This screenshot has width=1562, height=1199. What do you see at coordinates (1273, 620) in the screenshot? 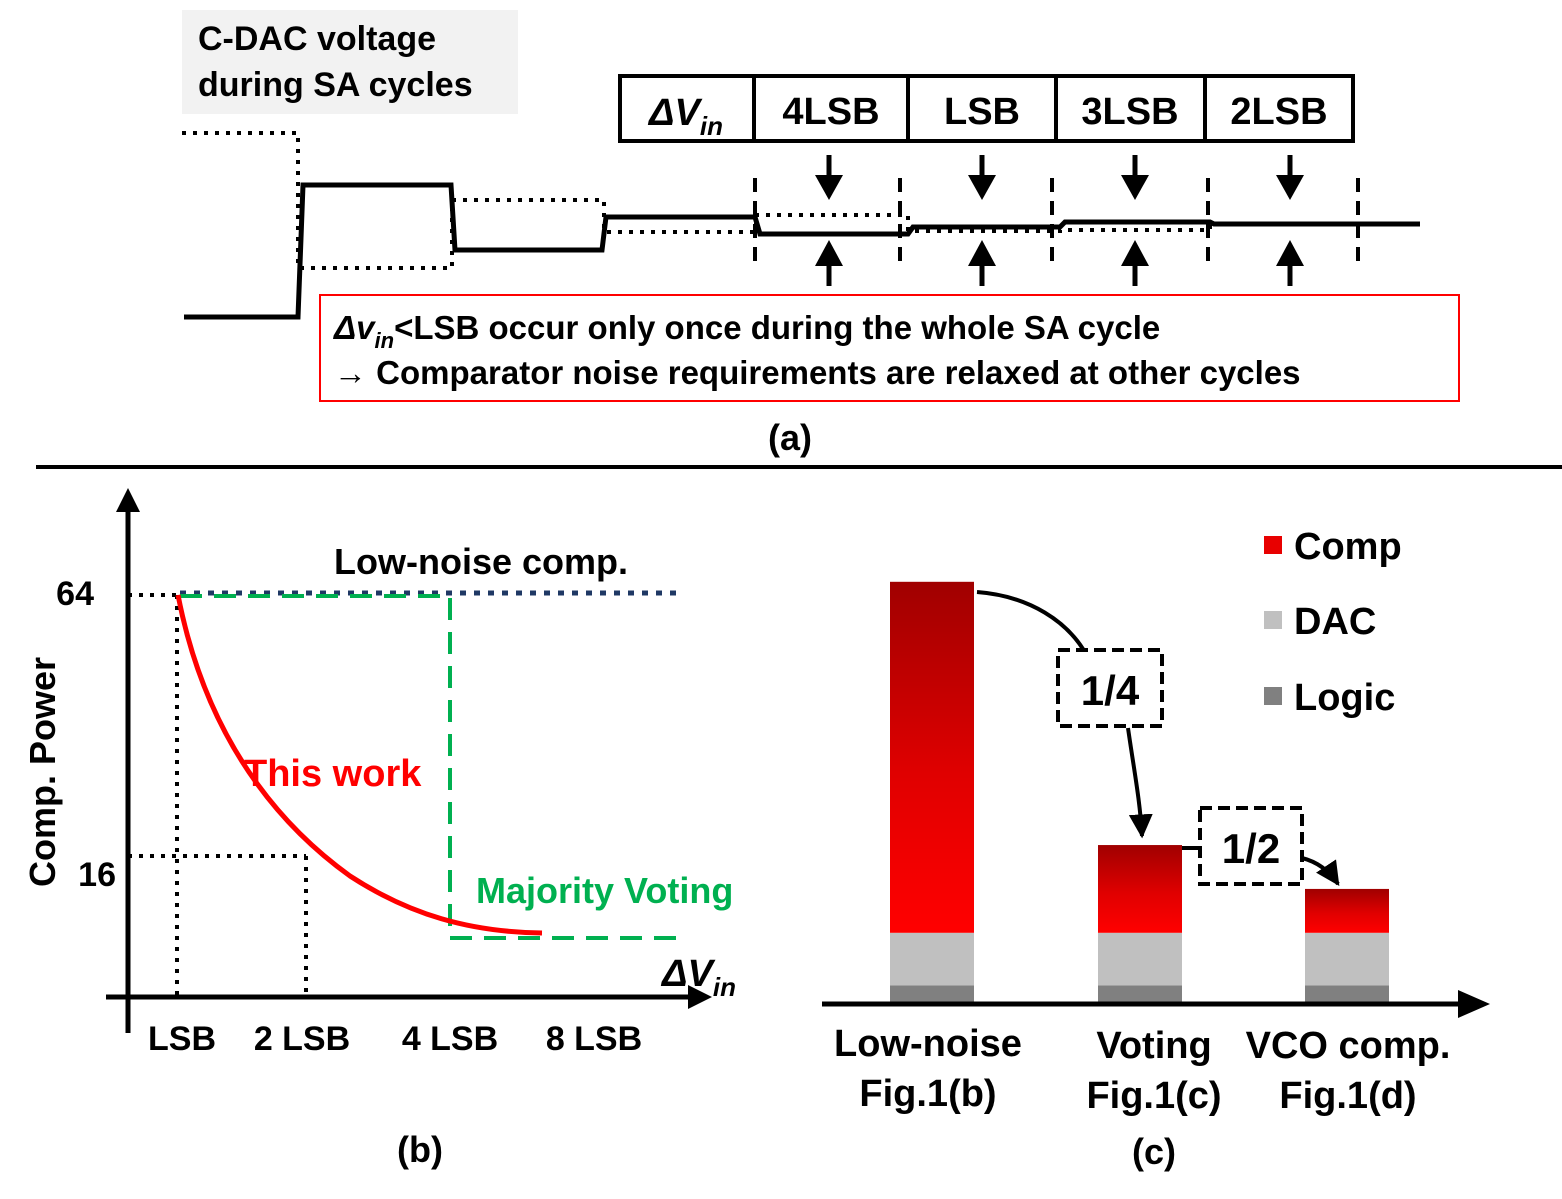
I see `legend-swatch-dac` at bounding box center [1273, 620].